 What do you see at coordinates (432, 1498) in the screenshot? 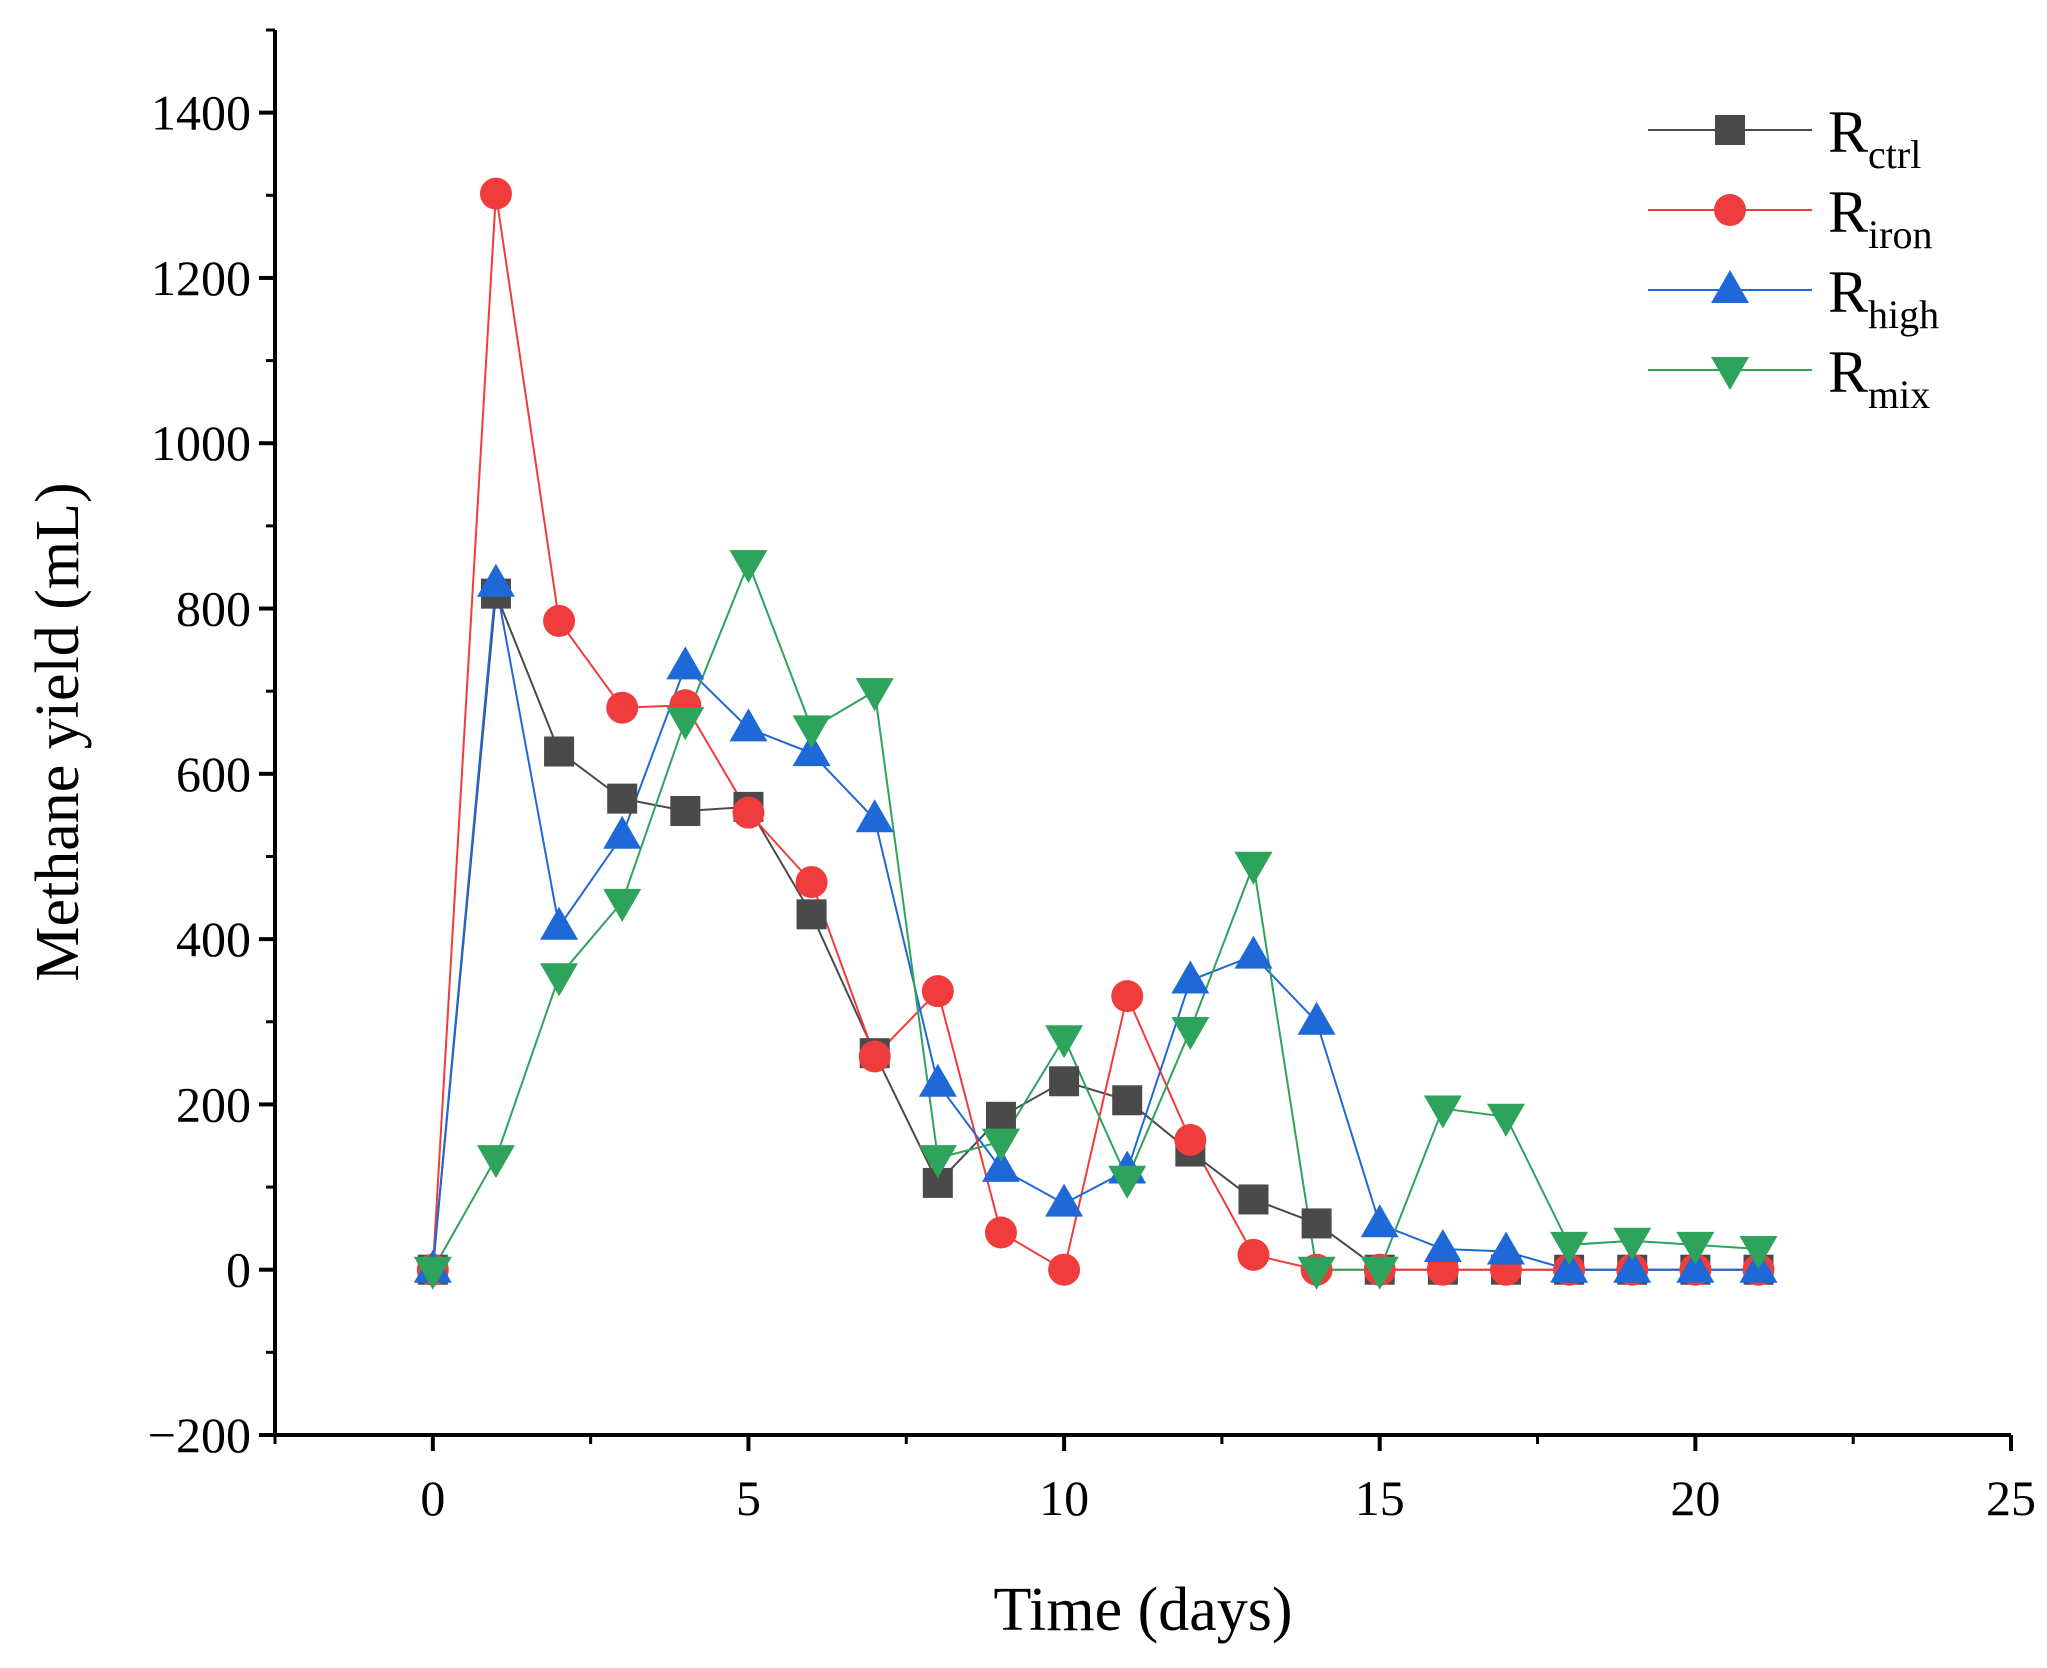
I see `x-tick-label: 0` at bounding box center [432, 1498].